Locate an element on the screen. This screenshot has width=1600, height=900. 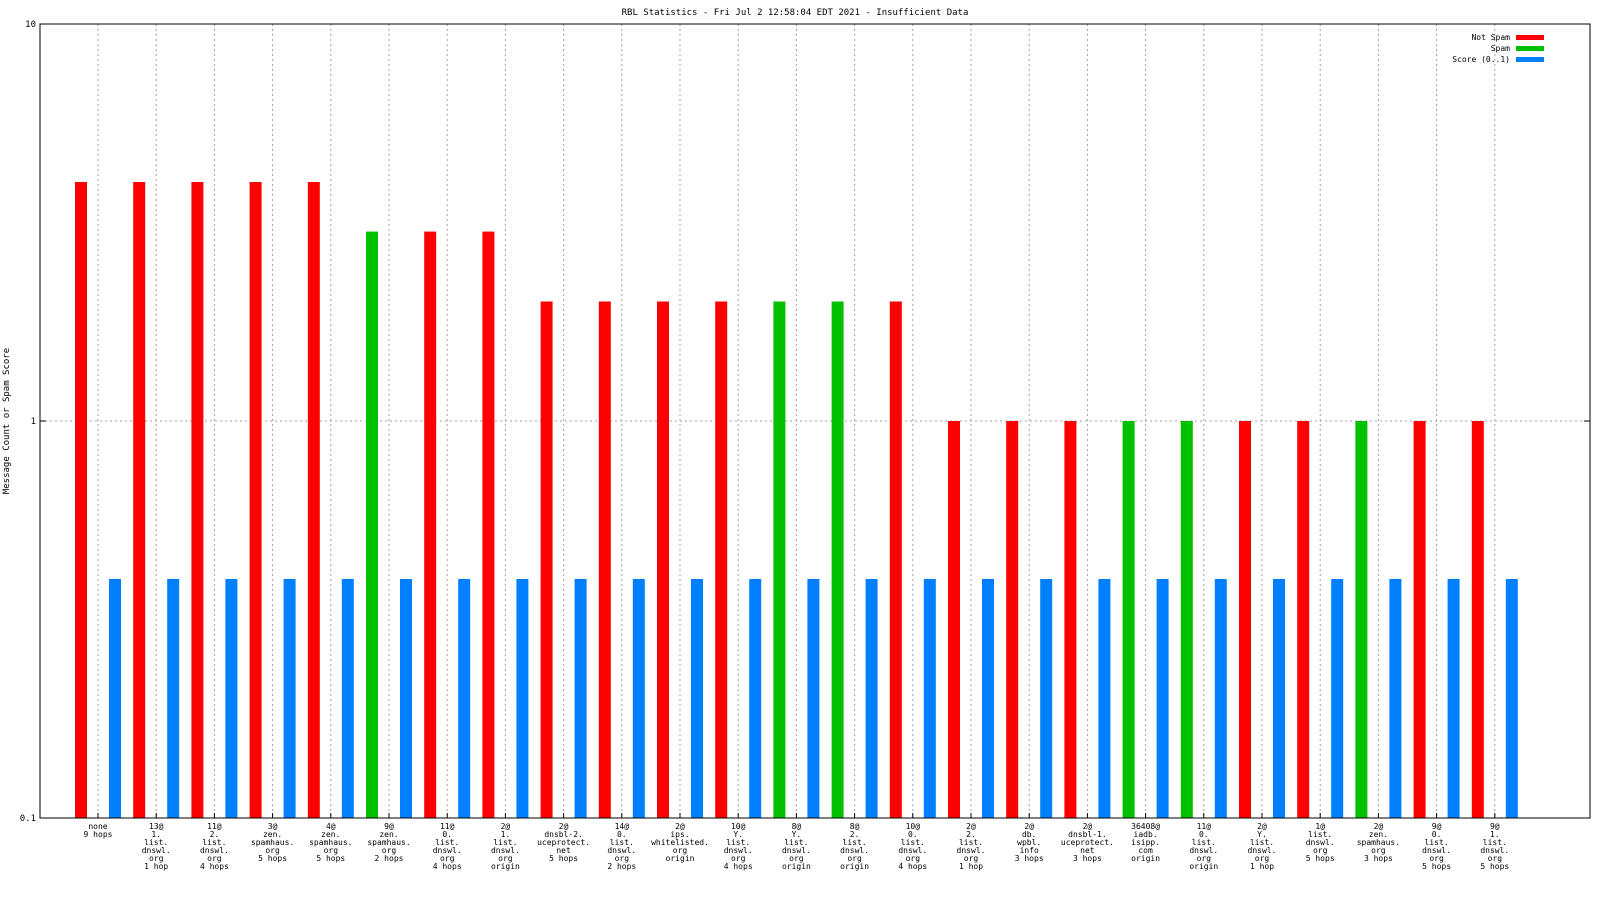
legend-swatch-not-spam is located at coordinates (1530, 37).